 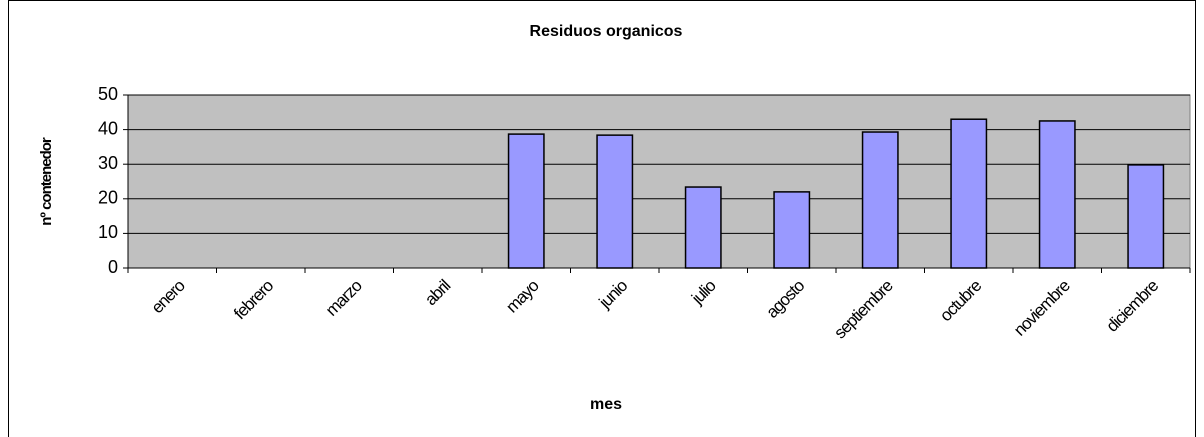 I want to click on y-tick-label: 0, so click(x=113, y=267).